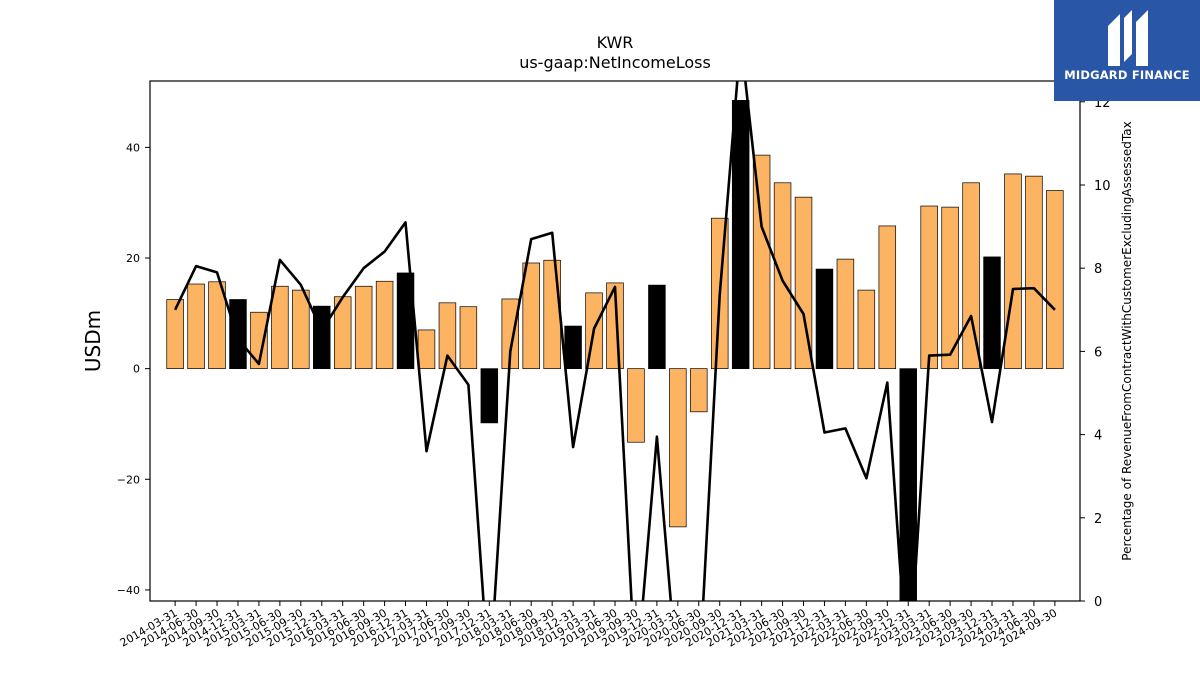 Image resolution: width=1200 pixels, height=675 pixels. What do you see at coordinates (133, 147) in the screenshot?
I see `y-tick-label: 40` at bounding box center [133, 147].